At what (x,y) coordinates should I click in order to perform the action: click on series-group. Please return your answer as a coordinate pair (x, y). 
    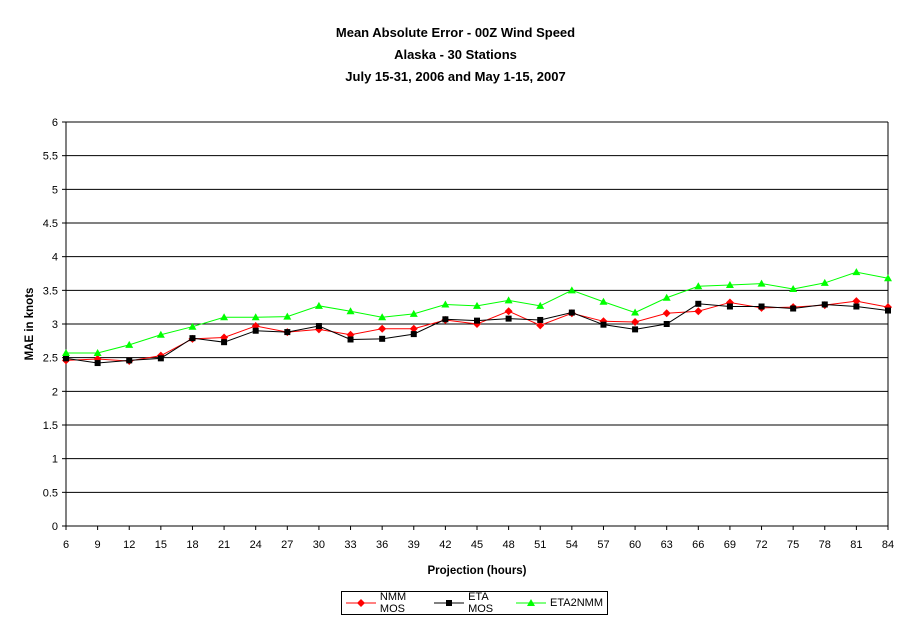
    Looking at the image, I should click on (477, 317).